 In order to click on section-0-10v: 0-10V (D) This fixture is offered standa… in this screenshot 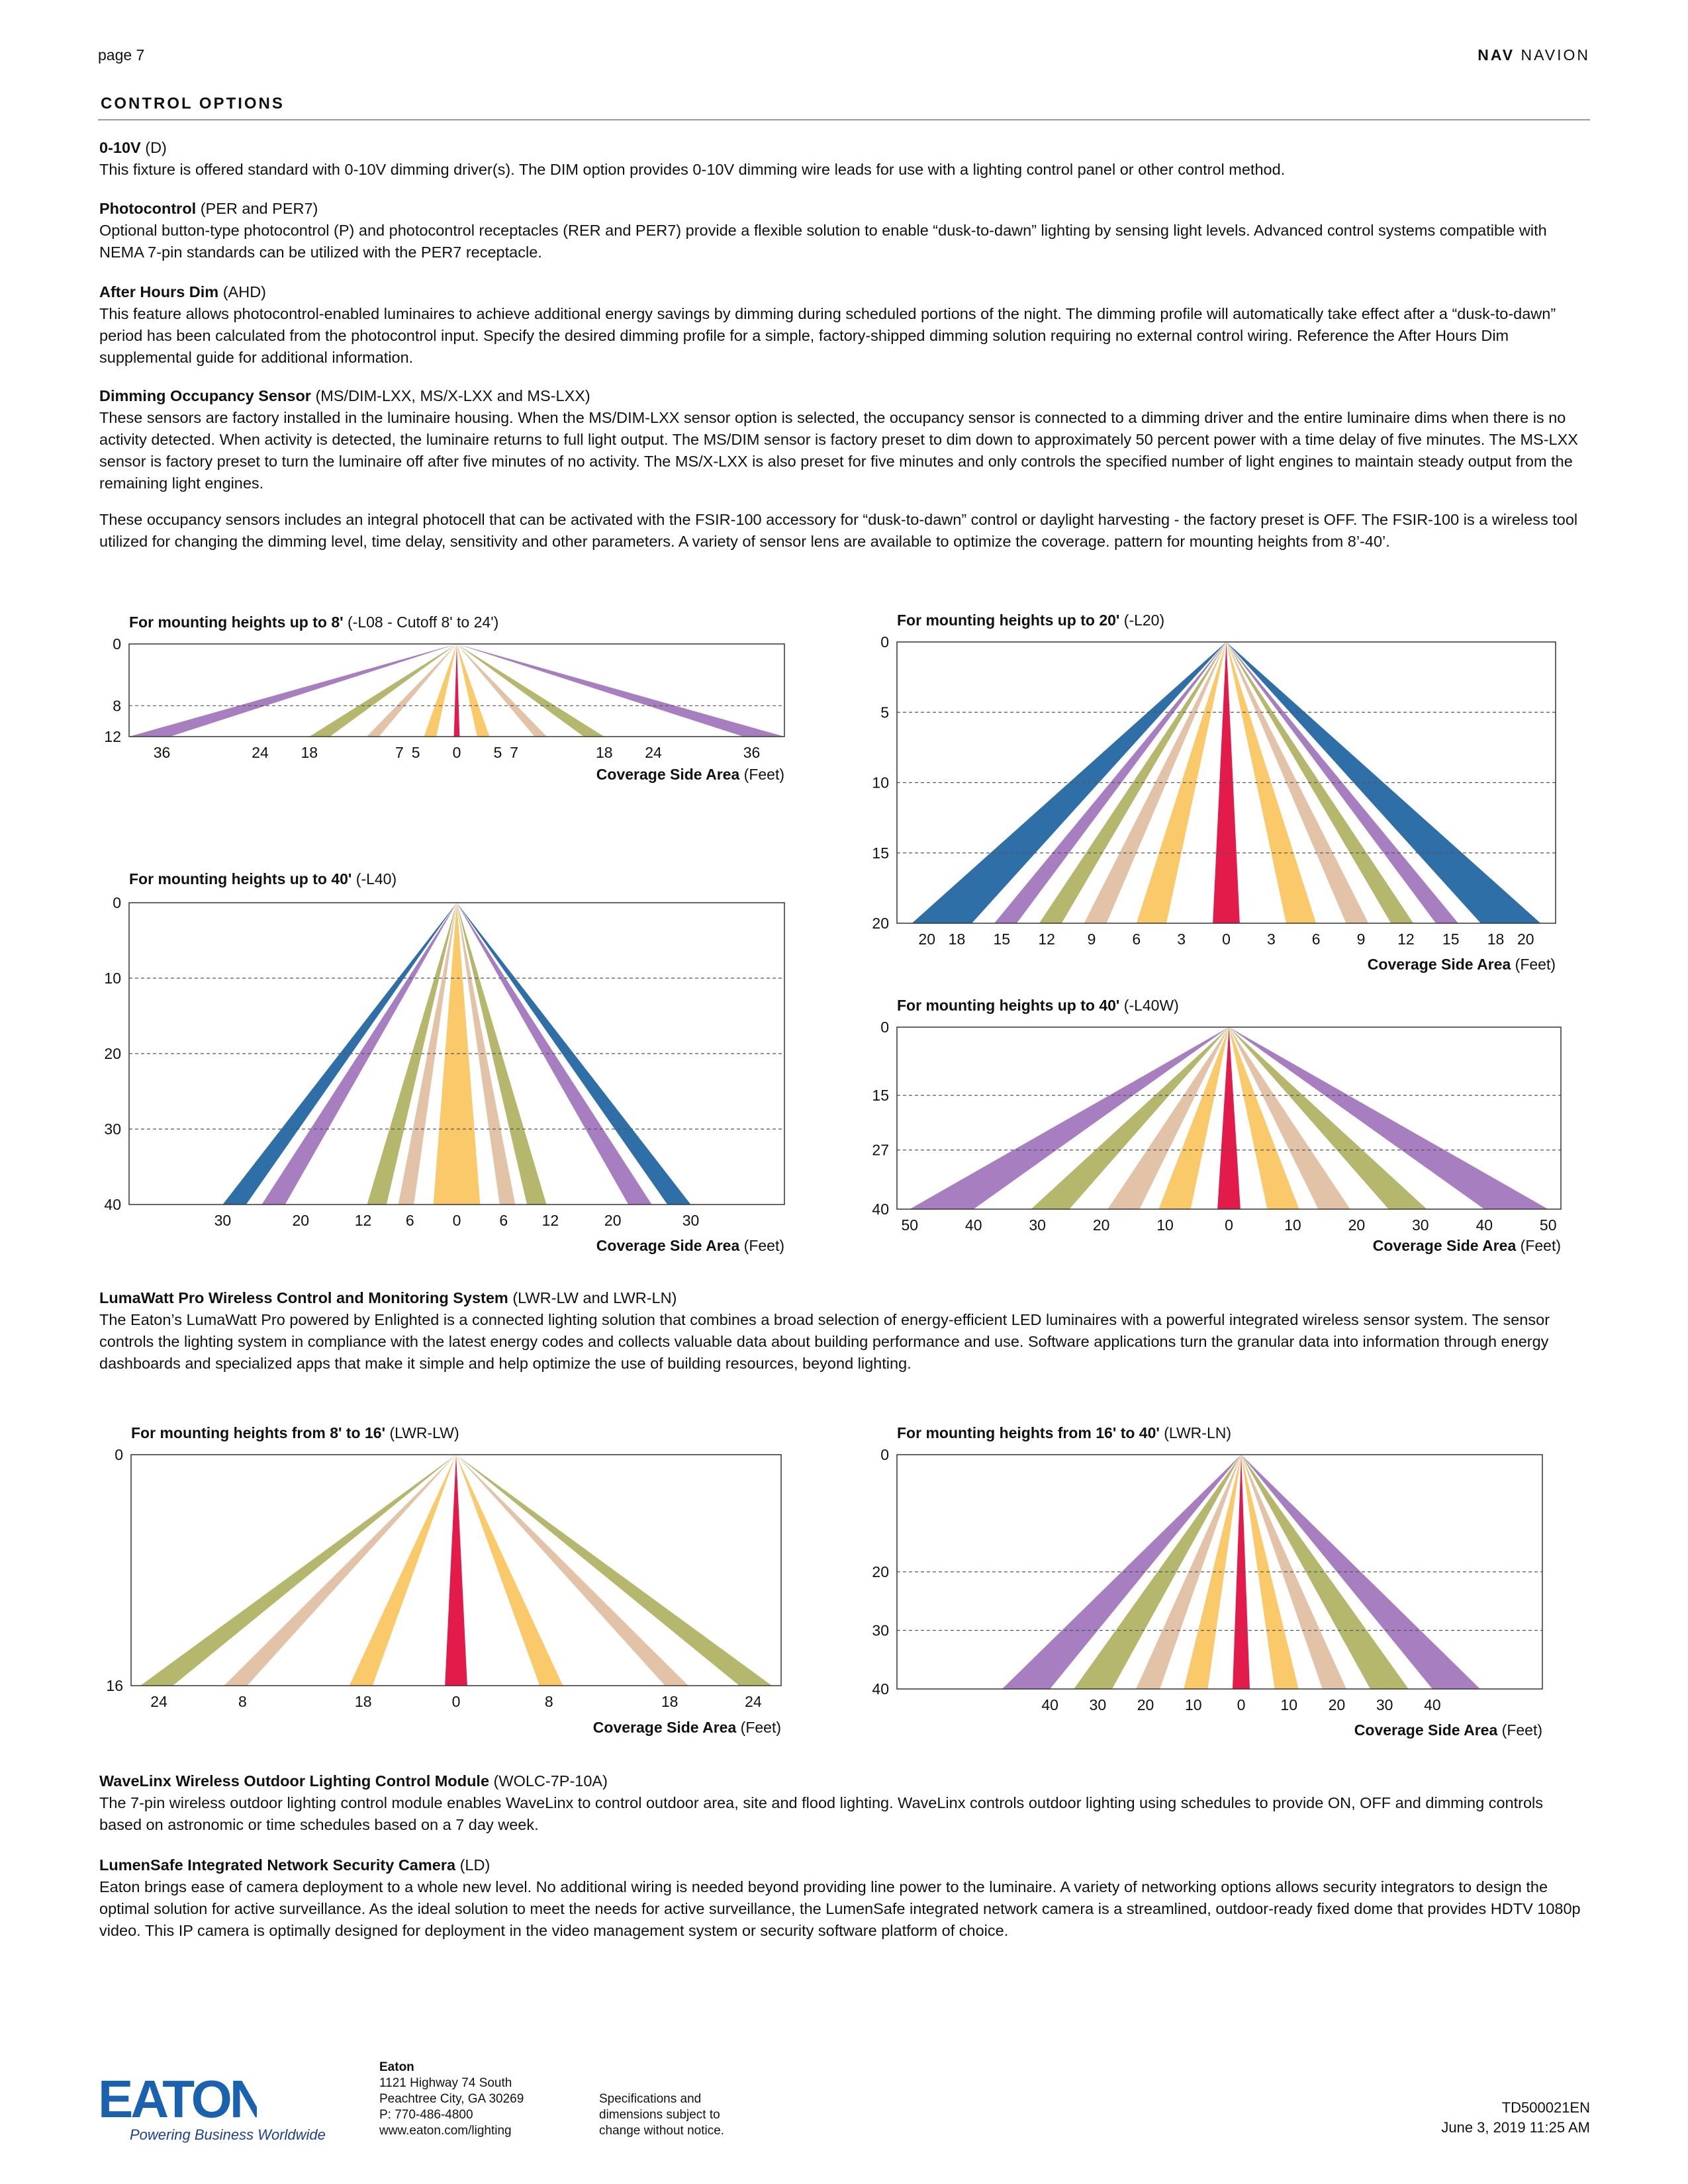, I will do `click(844, 159)`.